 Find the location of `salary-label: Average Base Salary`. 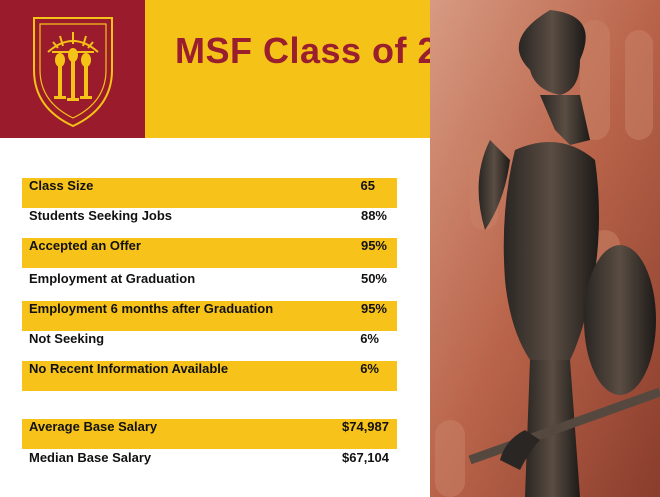

salary-label: Average Base Salary is located at coordinates (93, 426).